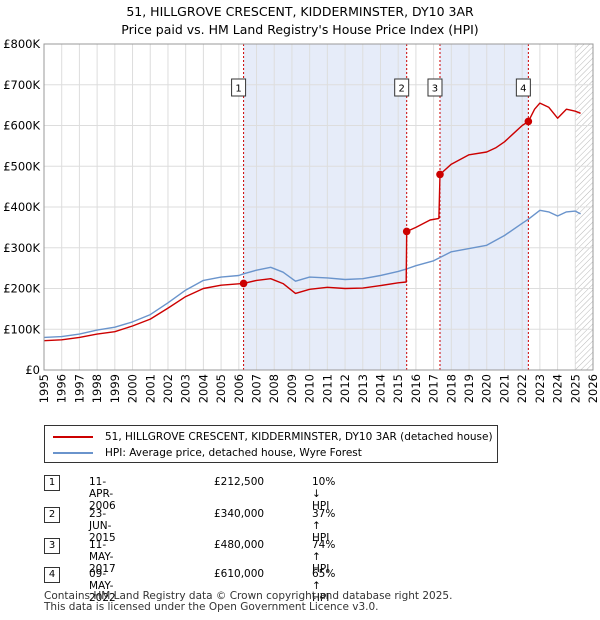 Image resolution: width=600 pixels, height=620 pixels. I want to click on x-tick-label: 2015, so click(398, 388).